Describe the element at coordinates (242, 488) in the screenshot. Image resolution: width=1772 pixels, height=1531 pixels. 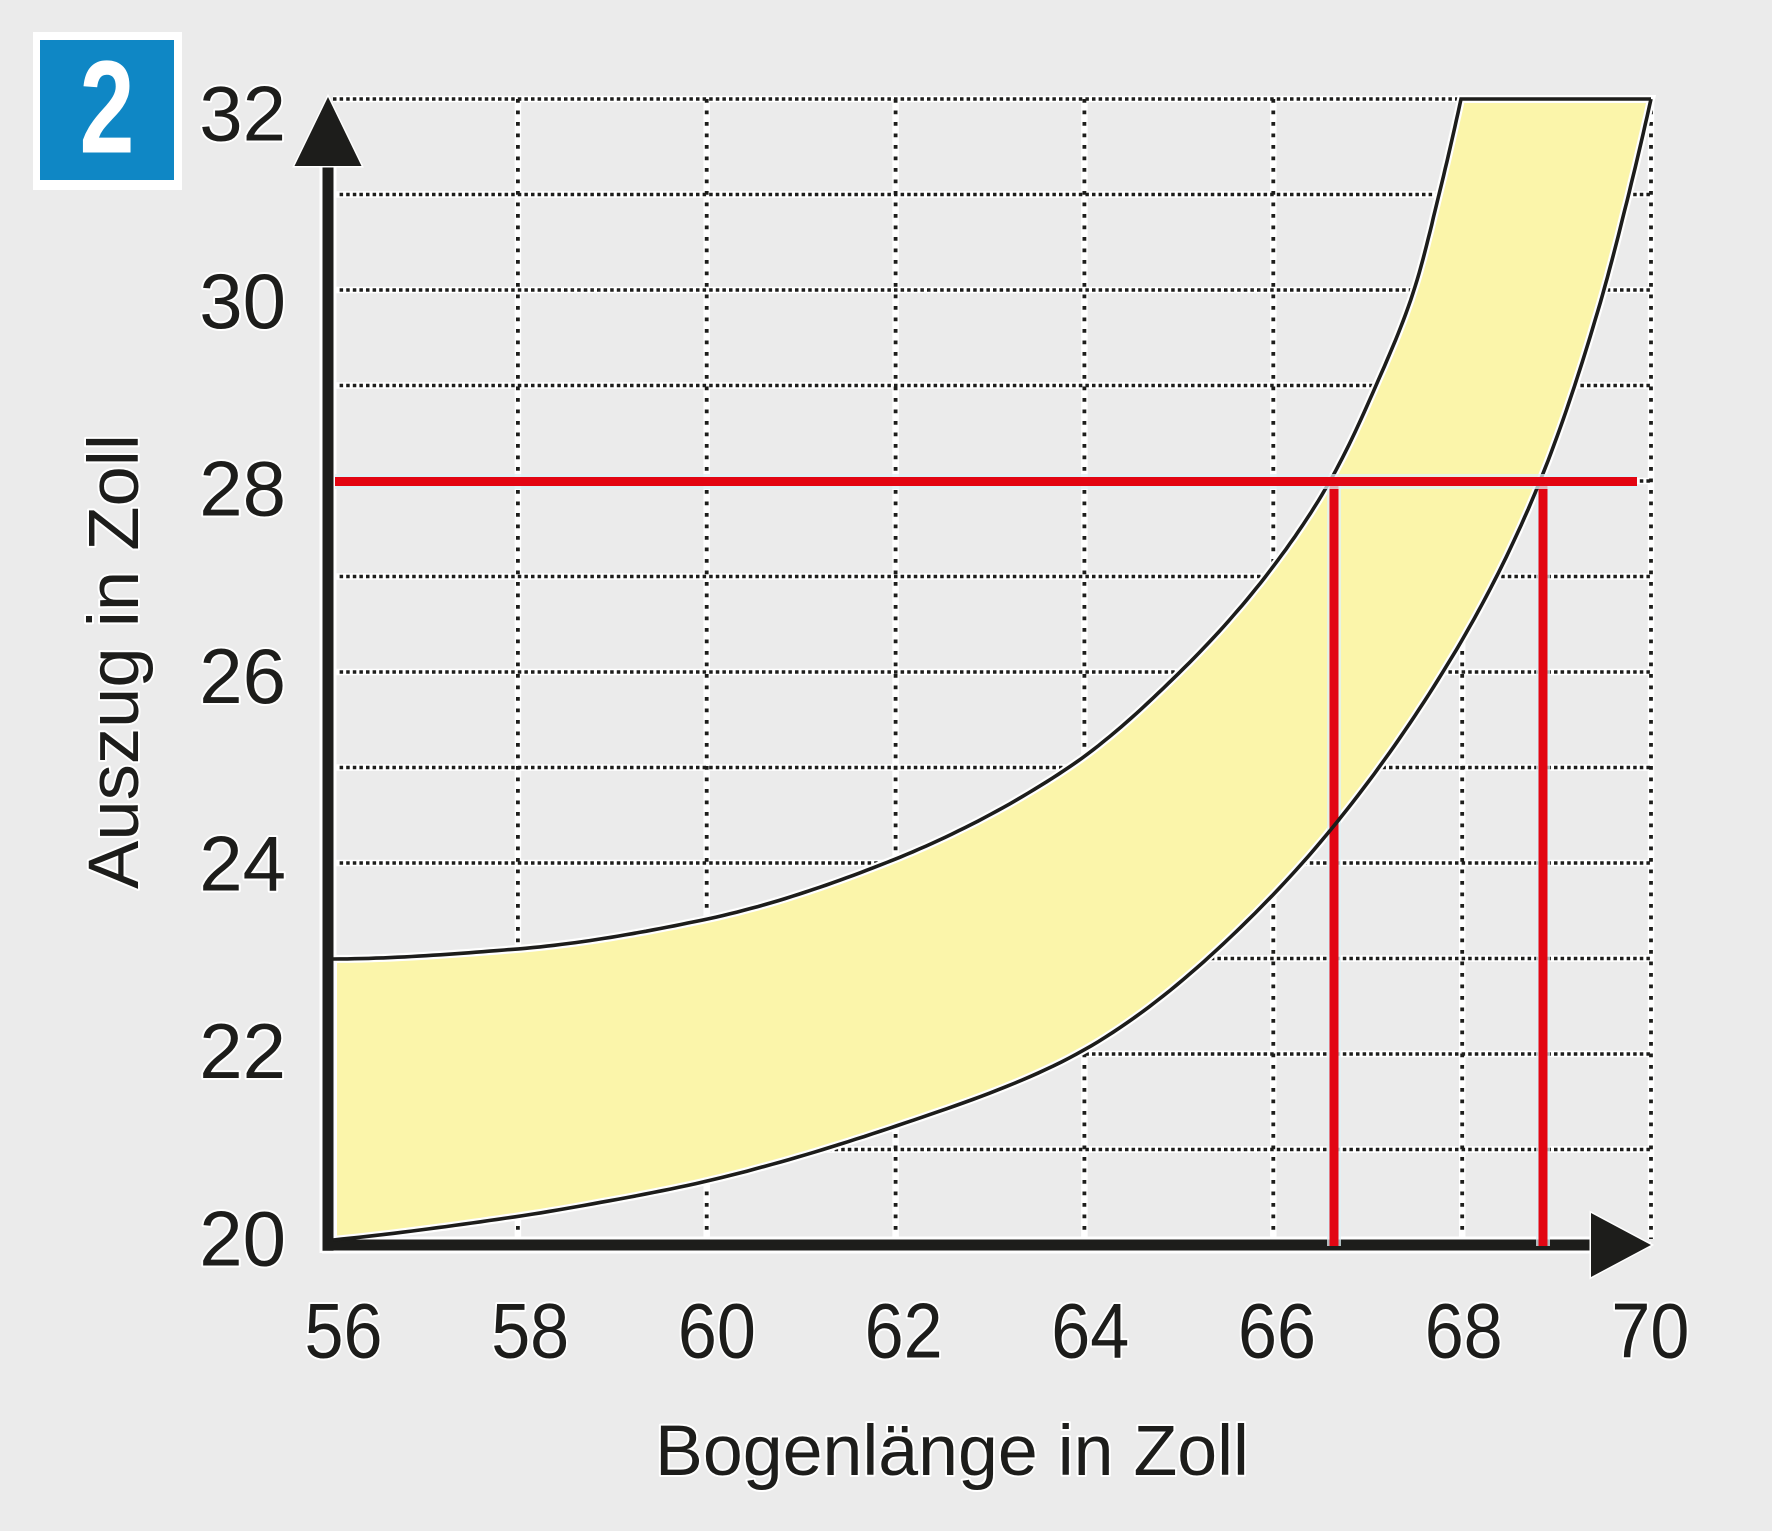
I see `svg-text: 28` at that location.